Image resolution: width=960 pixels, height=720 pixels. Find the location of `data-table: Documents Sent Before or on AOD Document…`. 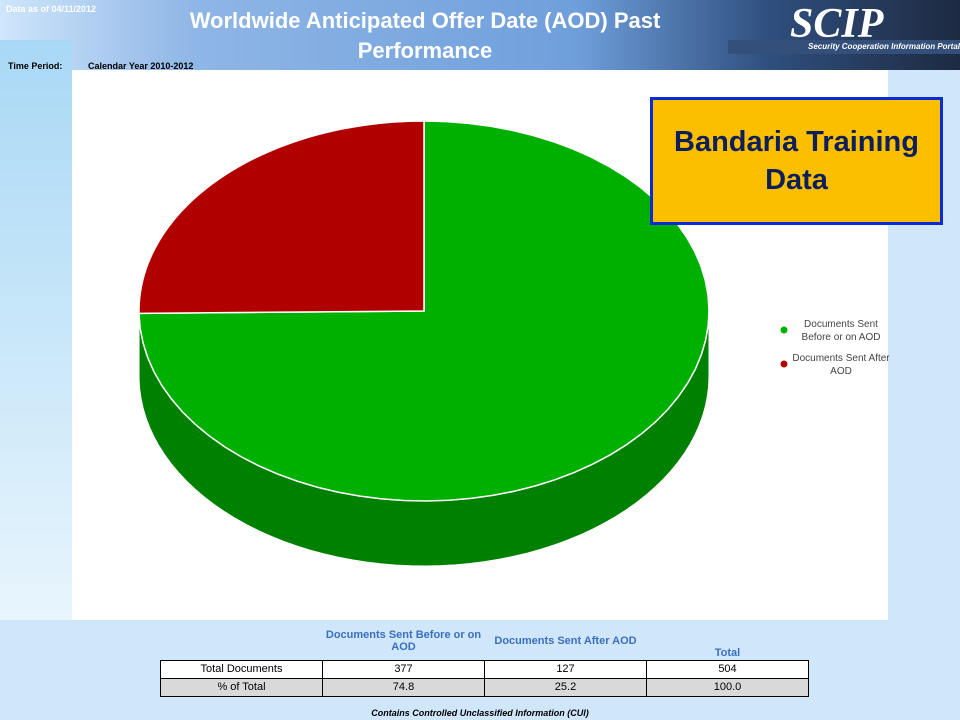

data-table: Documents Sent Before or on AOD Document… is located at coordinates (484, 659).